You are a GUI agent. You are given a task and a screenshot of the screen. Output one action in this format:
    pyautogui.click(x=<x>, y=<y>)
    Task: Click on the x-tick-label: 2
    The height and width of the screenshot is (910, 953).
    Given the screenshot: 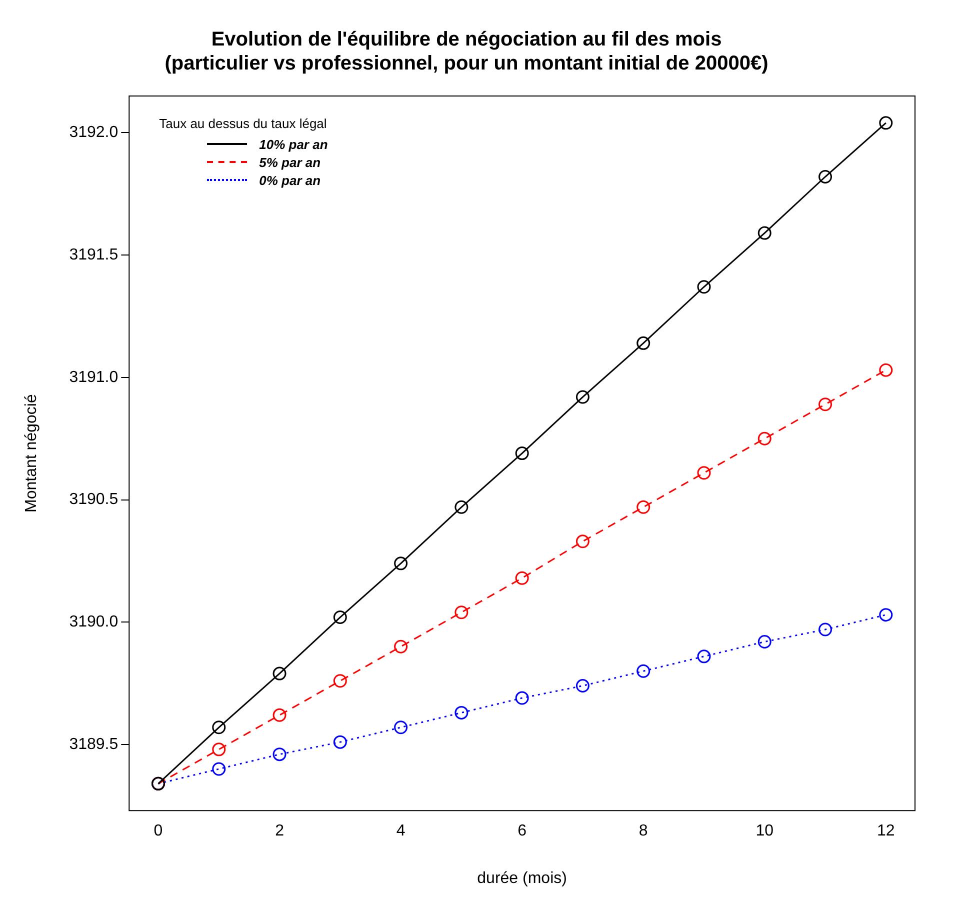 What is the action you would take?
    pyautogui.click(x=279, y=831)
    